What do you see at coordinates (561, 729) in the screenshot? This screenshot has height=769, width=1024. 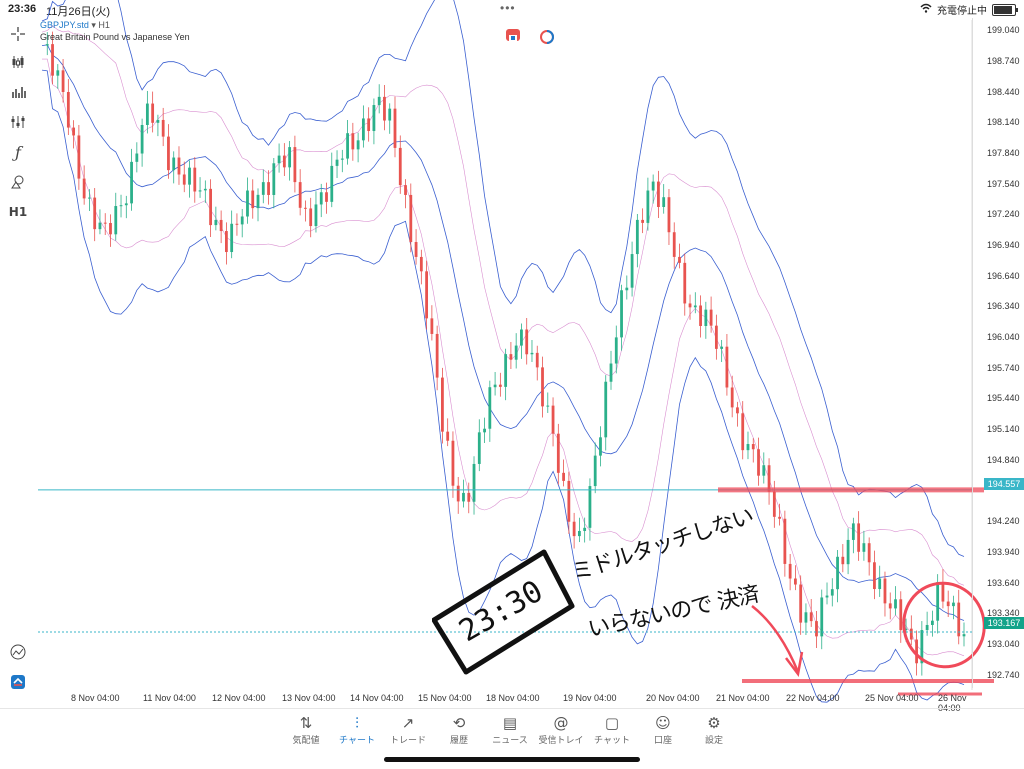 I see `tab-inbox: @ 受信トレイ` at bounding box center [561, 729].